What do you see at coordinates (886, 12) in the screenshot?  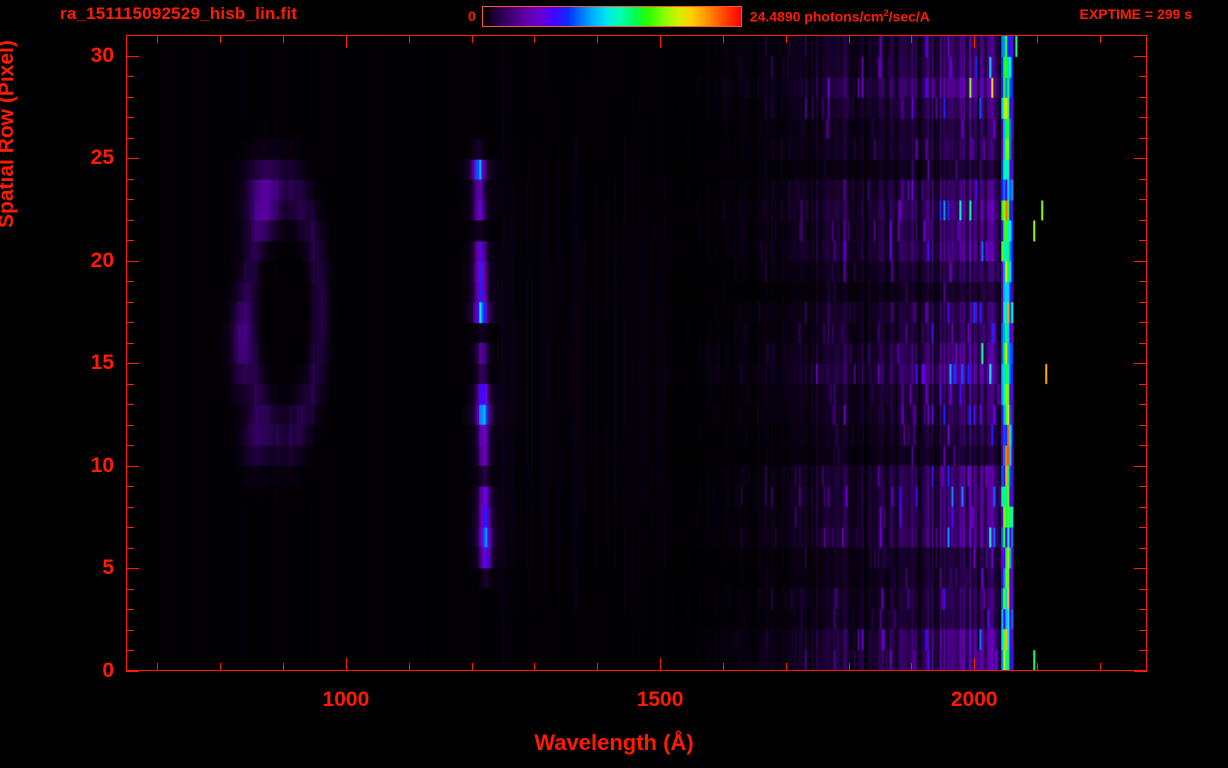 I see `colorbar-units-exponent: 2` at bounding box center [886, 12].